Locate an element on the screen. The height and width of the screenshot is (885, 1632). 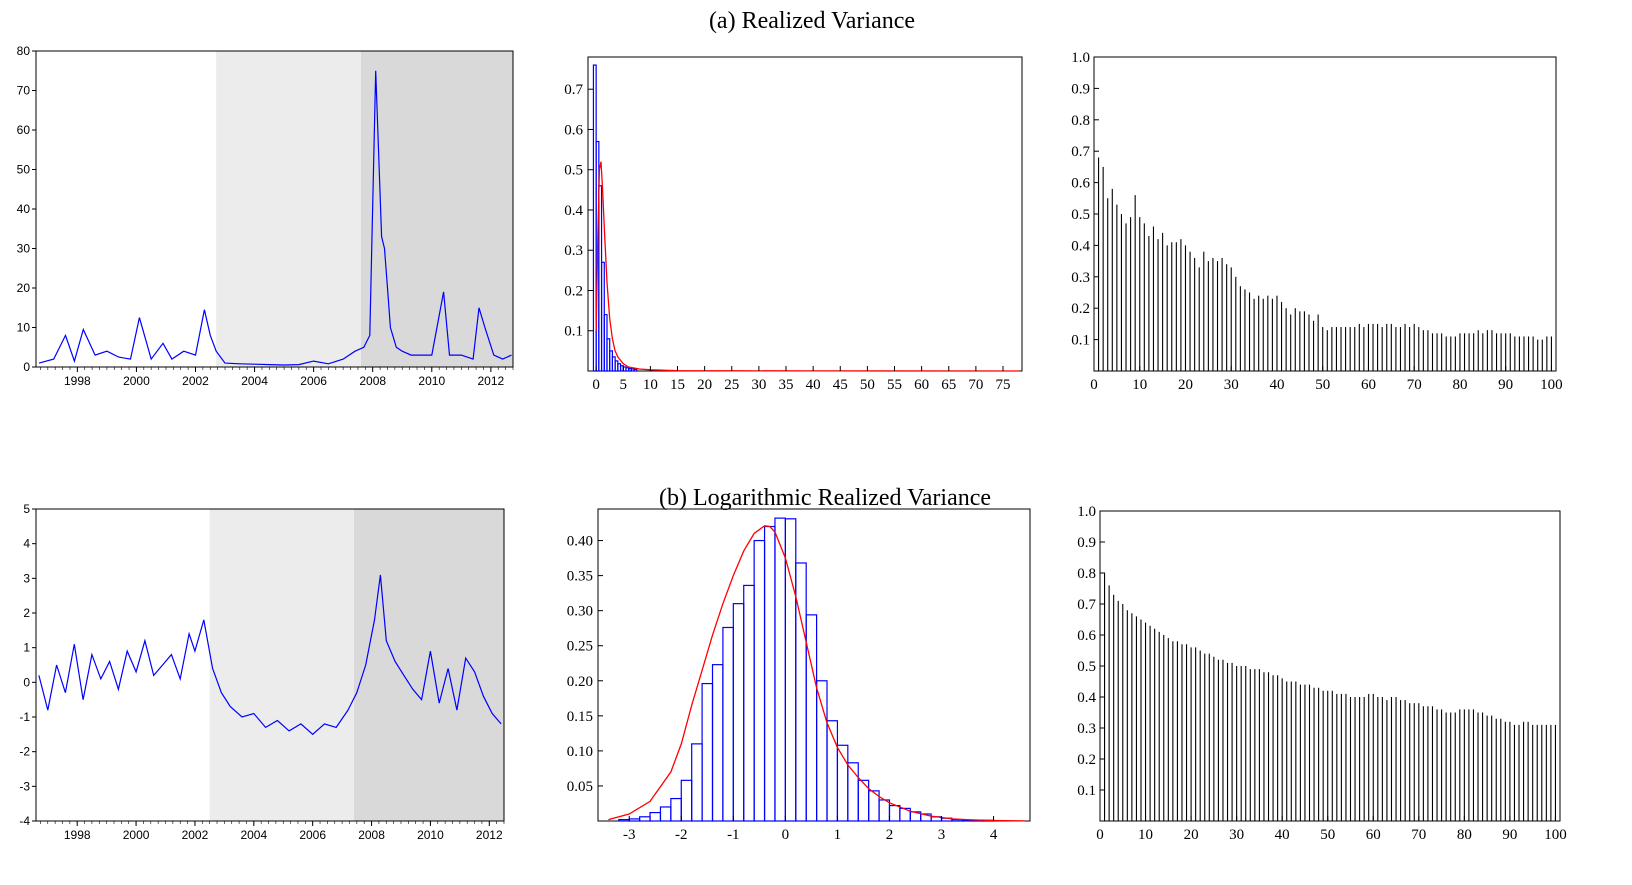
y-tick-label: 0.15 is located at coordinates (580, 717).